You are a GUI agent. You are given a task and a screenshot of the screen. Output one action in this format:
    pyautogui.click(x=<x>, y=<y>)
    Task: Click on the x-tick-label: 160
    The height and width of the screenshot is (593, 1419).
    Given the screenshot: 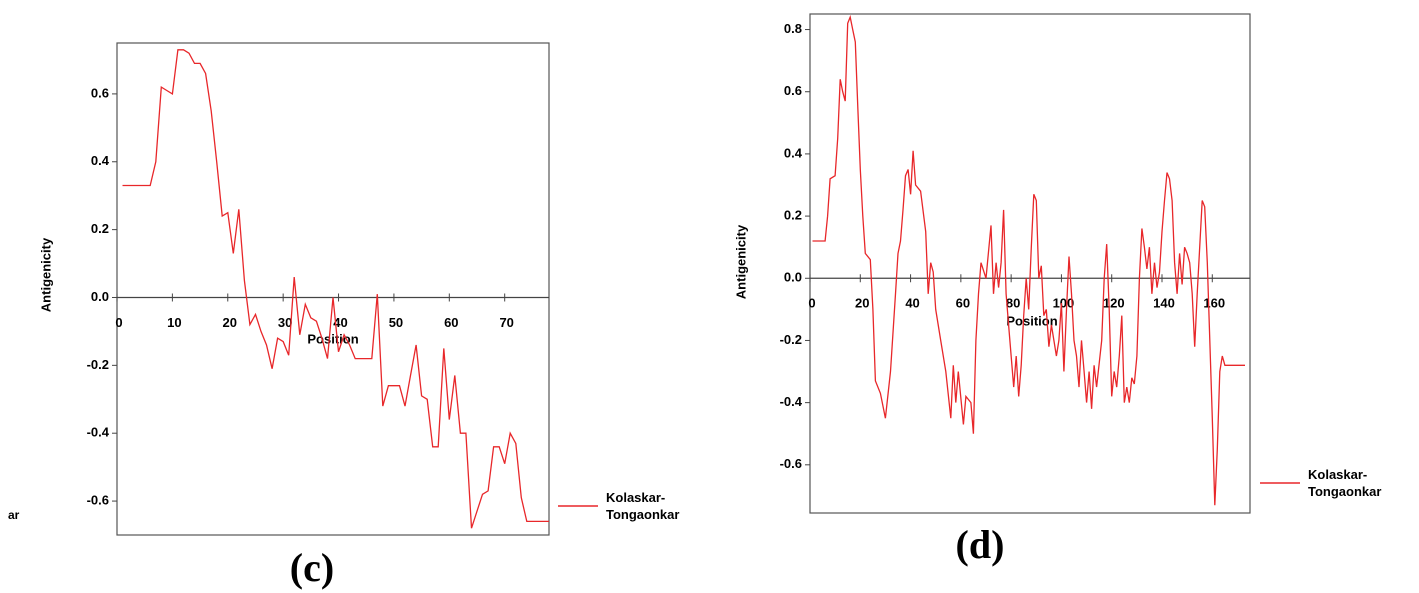 What is the action you would take?
    pyautogui.click(x=1214, y=303)
    